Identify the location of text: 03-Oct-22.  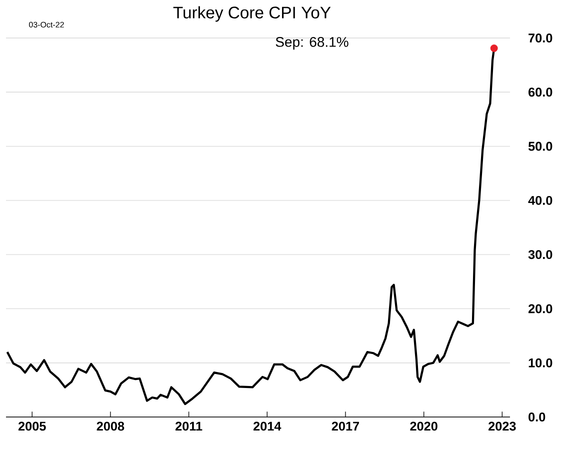
(46, 25).